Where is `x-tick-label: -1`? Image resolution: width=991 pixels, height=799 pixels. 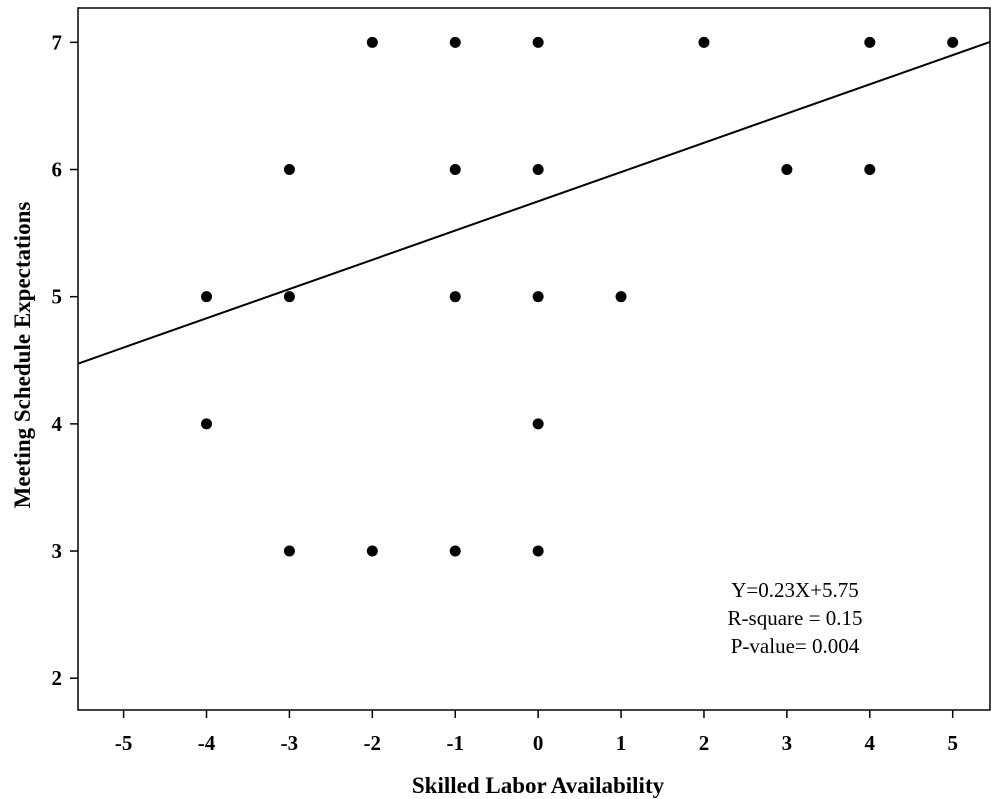 x-tick-label: -1 is located at coordinates (455, 743).